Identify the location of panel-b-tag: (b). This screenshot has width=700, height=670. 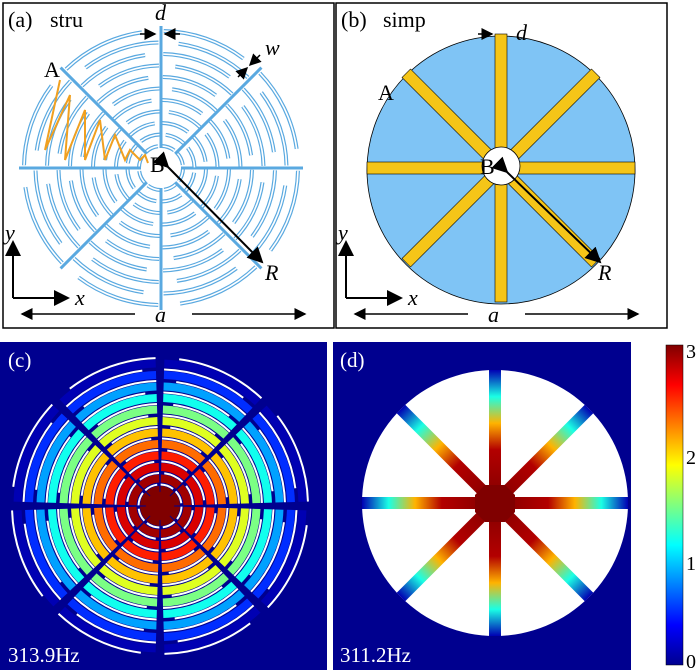
(354, 19).